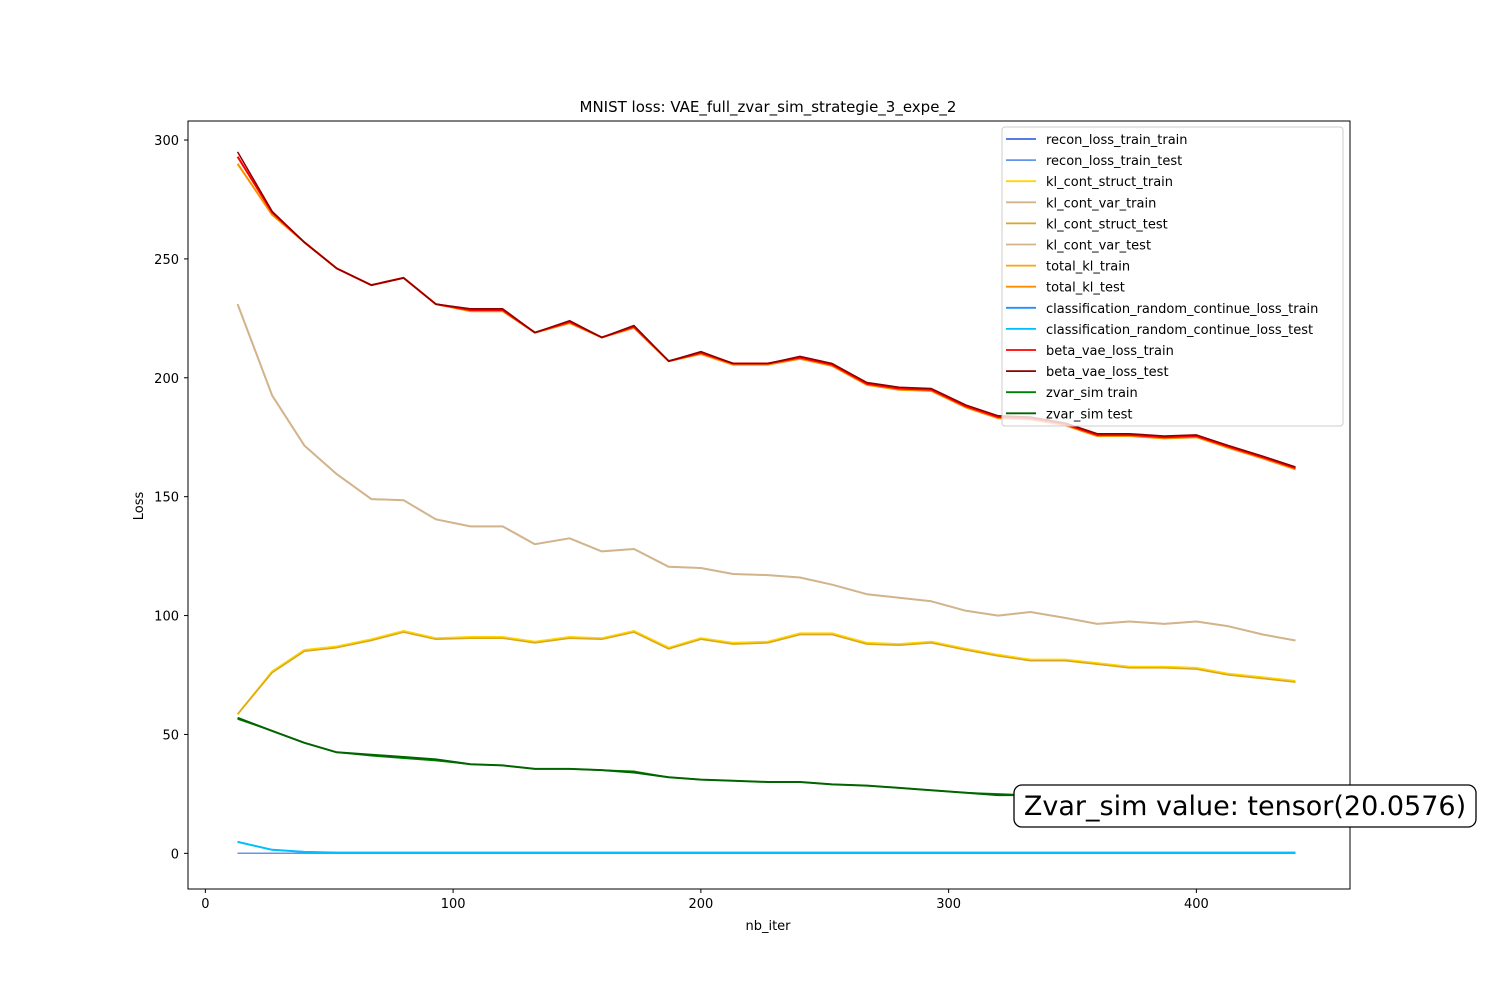  I want to click on y-tick-label: 250, so click(166, 260).